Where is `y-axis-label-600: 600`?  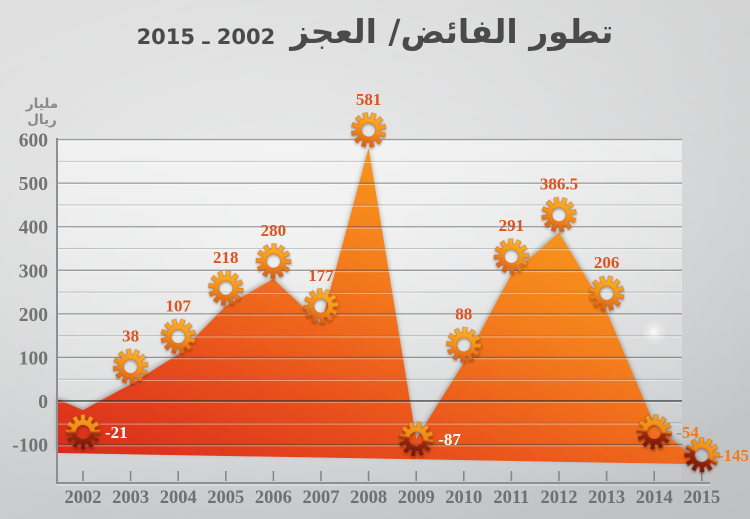 y-axis-label-600: 600 is located at coordinates (33, 141).